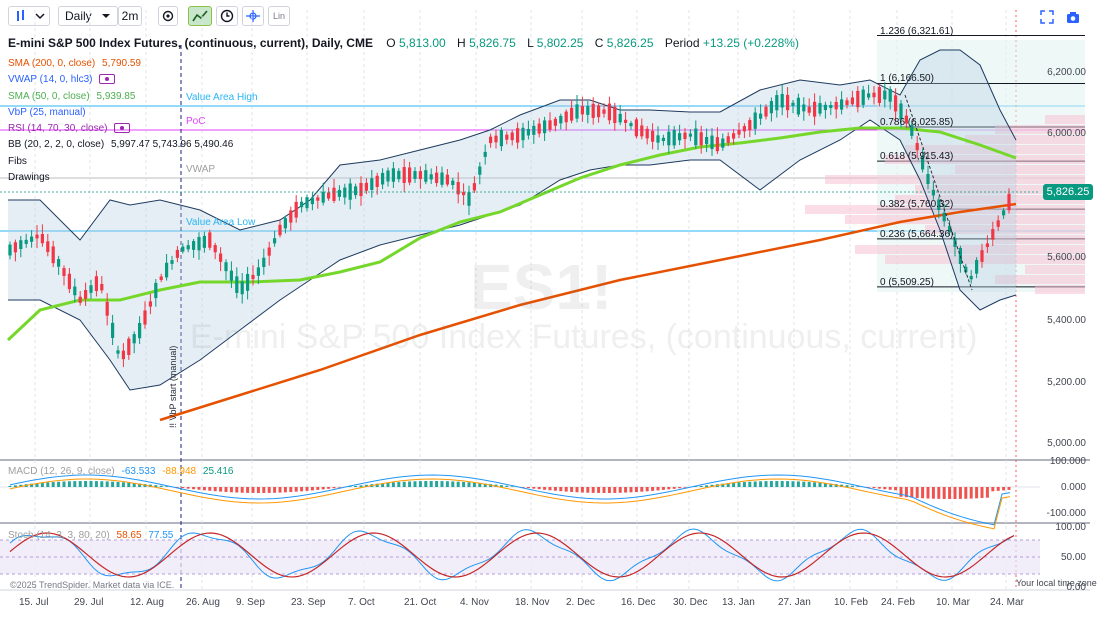 Image resolution: width=1100 pixels, height=617 pixels. What do you see at coordinates (88, 16) in the screenshot?
I see `interval-select: Daily` at bounding box center [88, 16].